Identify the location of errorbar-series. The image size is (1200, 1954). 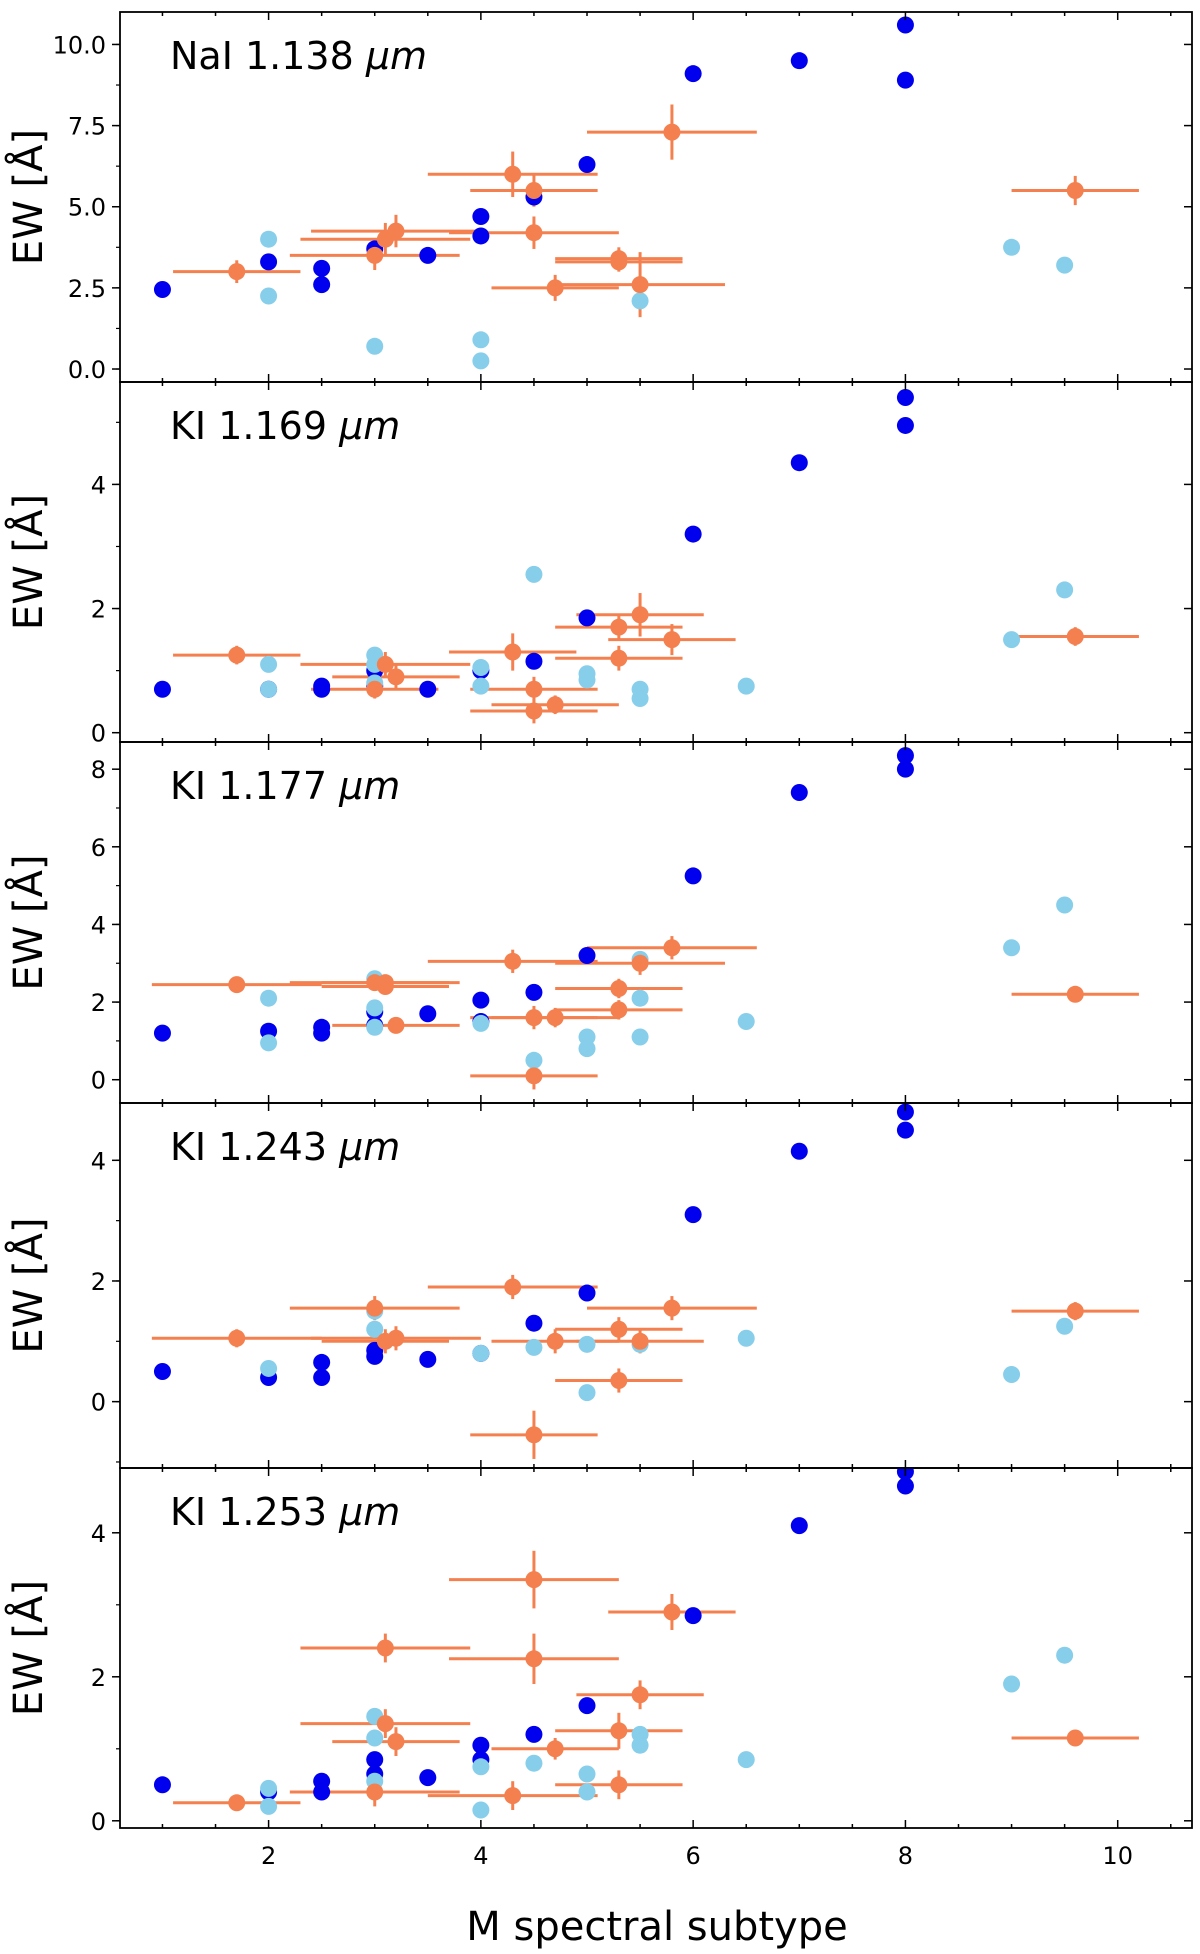
(656, 658).